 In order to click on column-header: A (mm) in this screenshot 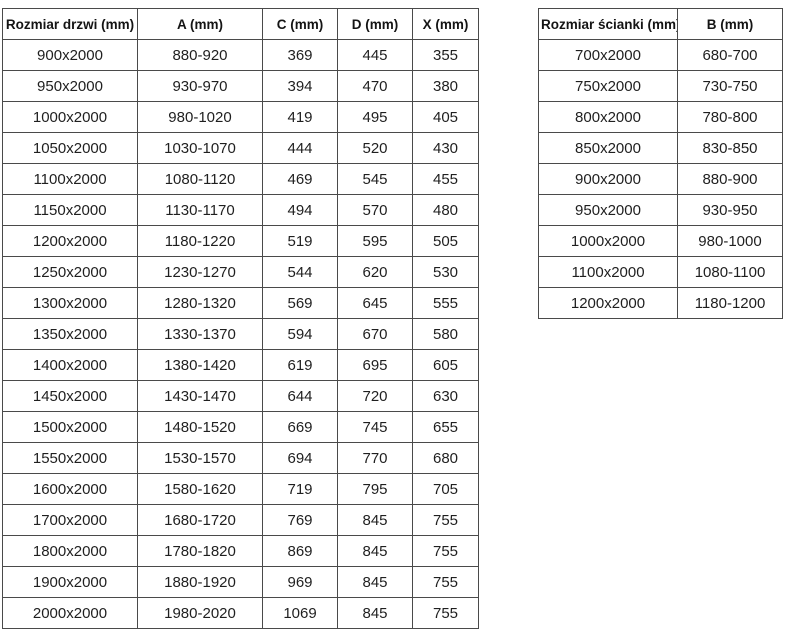, I will do `click(200, 24)`.